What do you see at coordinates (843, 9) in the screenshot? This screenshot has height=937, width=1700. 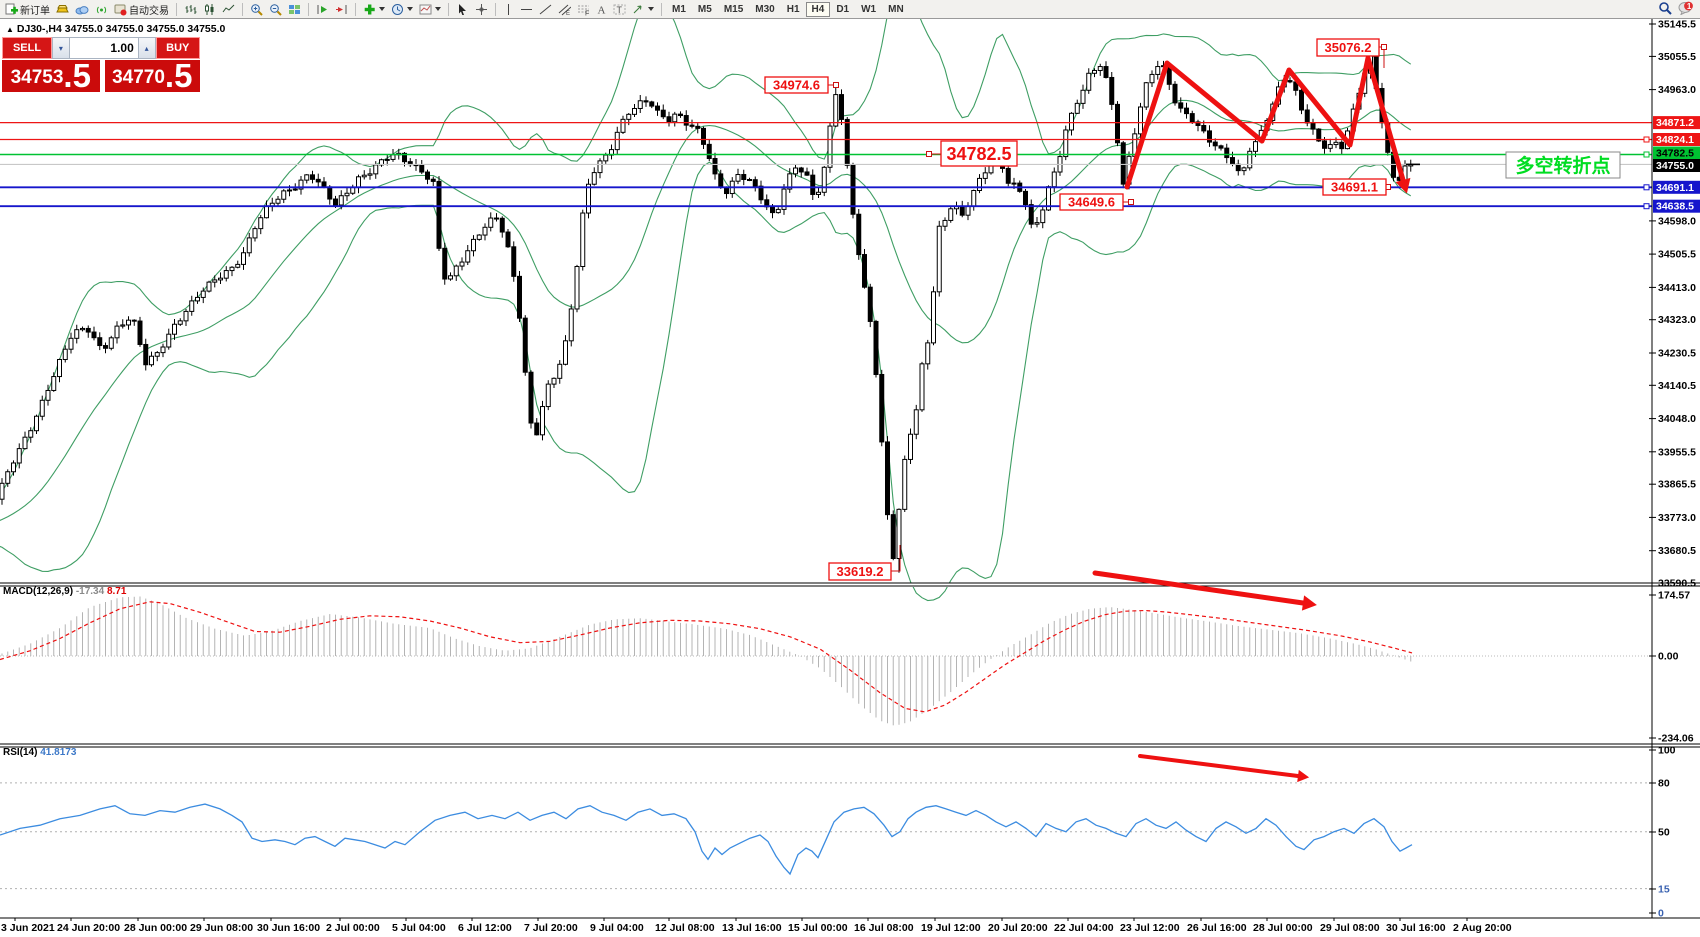 I see `timeframe-d1: D1` at bounding box center [843, 9].